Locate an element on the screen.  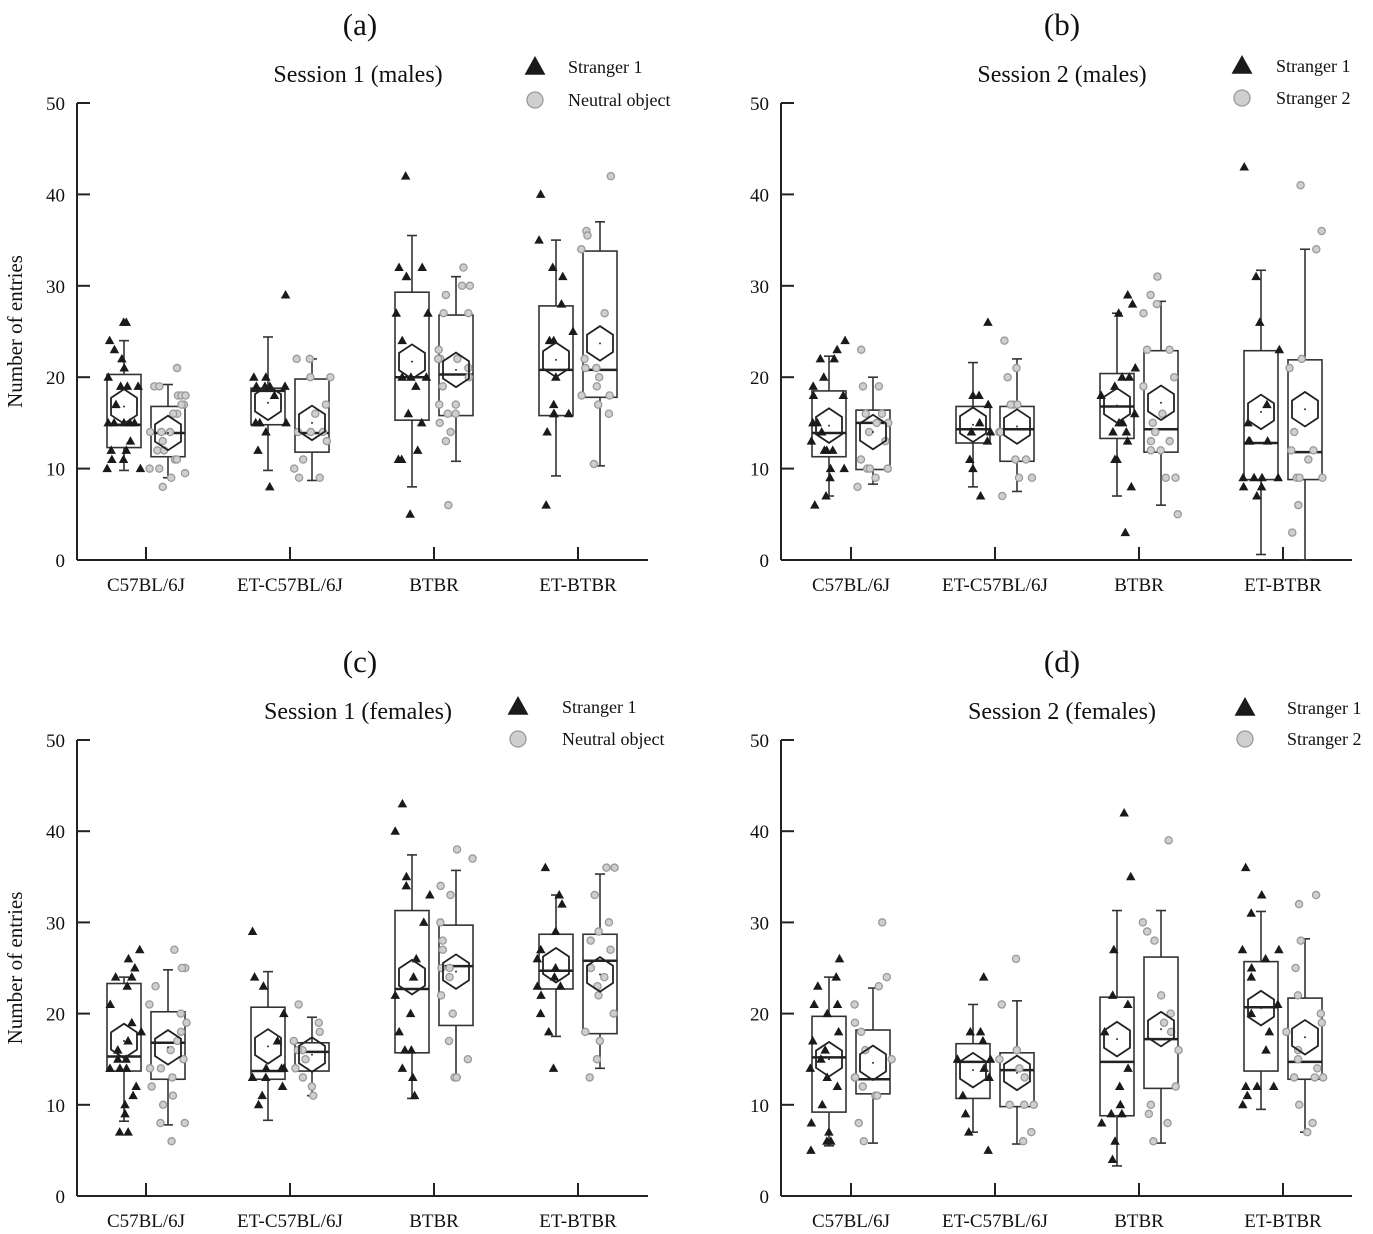
y-tick-label: 40 is located at coordinates (759, 832).